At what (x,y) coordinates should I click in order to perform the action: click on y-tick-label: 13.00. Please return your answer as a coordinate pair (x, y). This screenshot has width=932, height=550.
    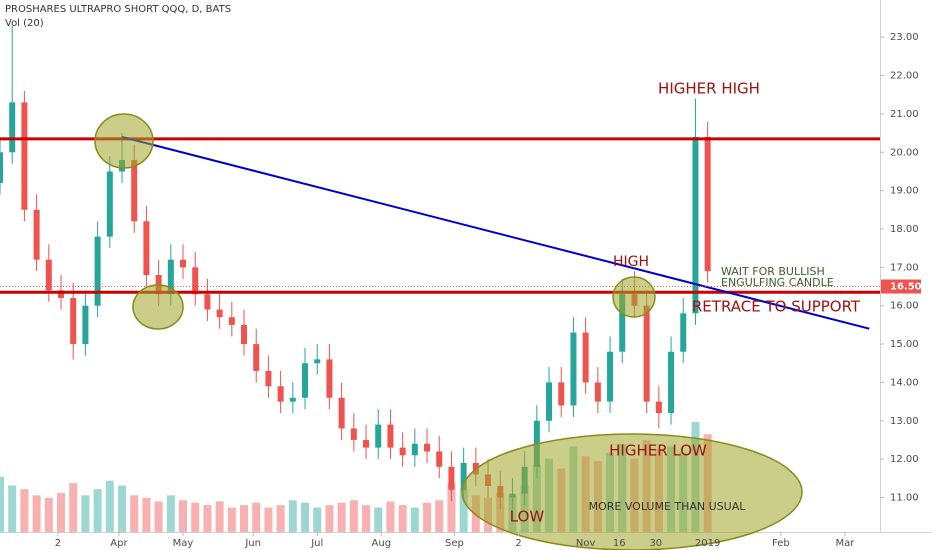
    Looking at the image, I should click on (904, 421).